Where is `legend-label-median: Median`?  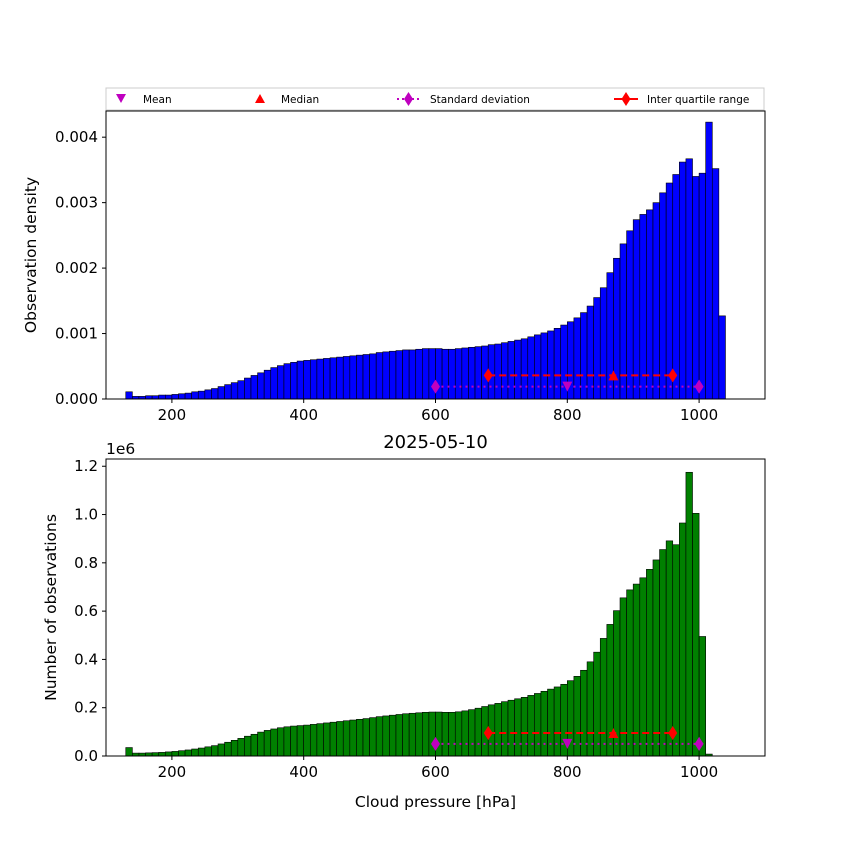
legend-label-median: Median is located at coordinates (300, 100).